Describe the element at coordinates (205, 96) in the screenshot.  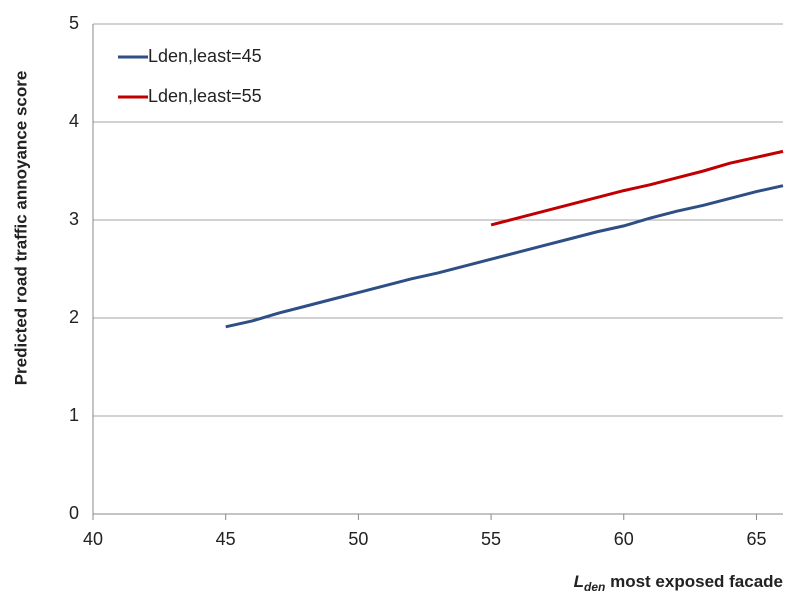
I see `legend-label: Lden,least=55` at that location.